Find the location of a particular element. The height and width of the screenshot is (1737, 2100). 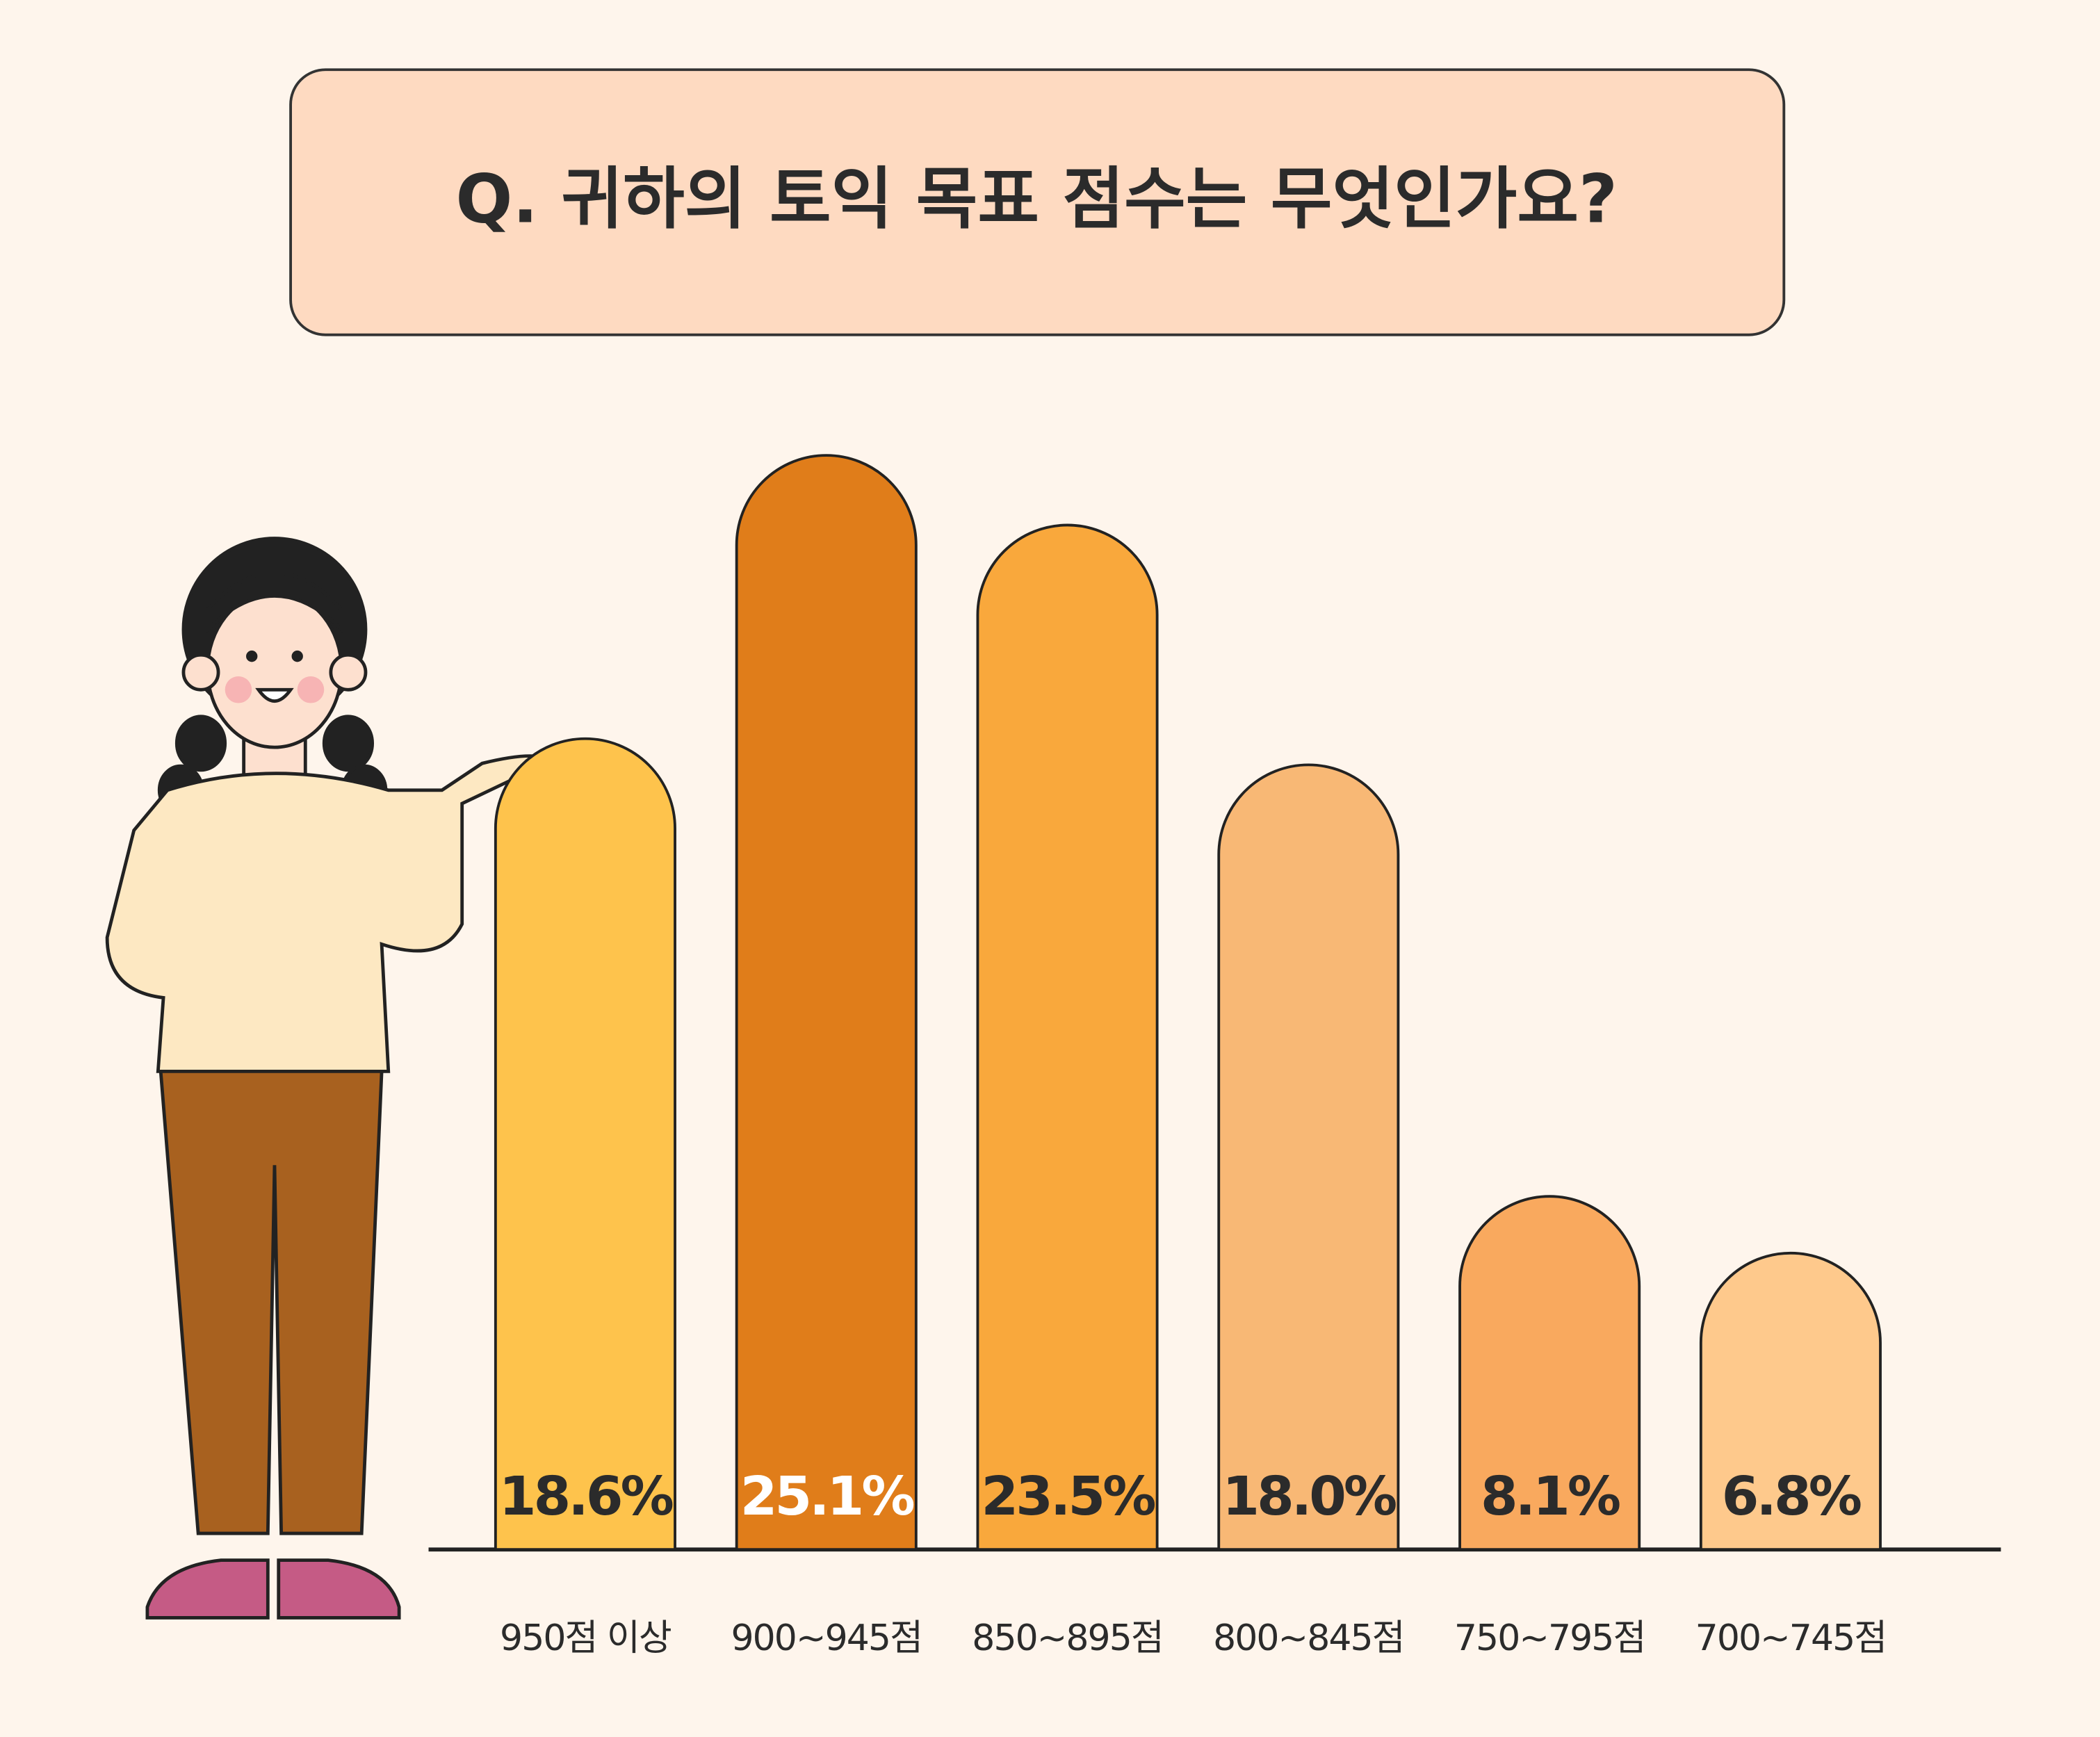

value-label: 8.1% is located at coordinates (1551, 1496).